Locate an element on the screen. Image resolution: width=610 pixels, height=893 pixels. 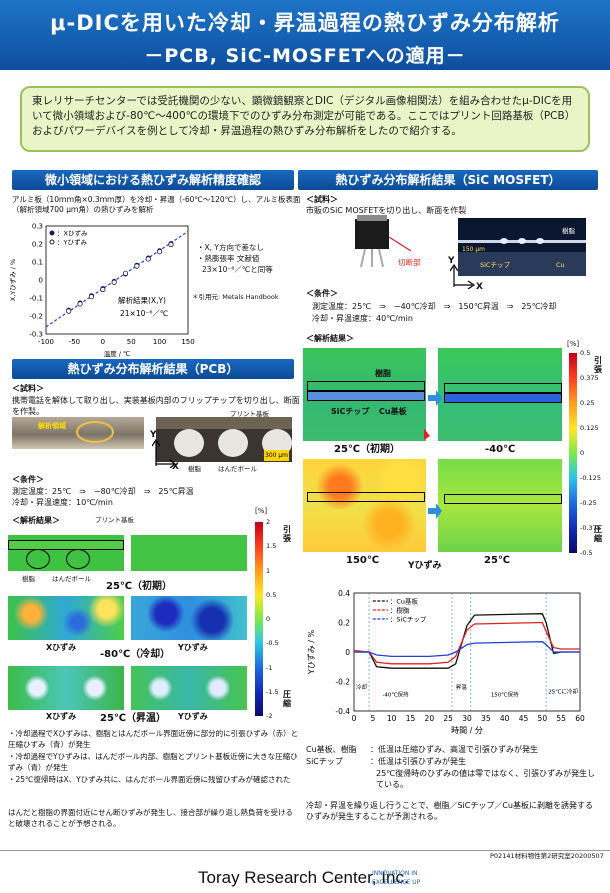
sic-map-cu-label: Cu基板 is located at coordinates (393, 411).